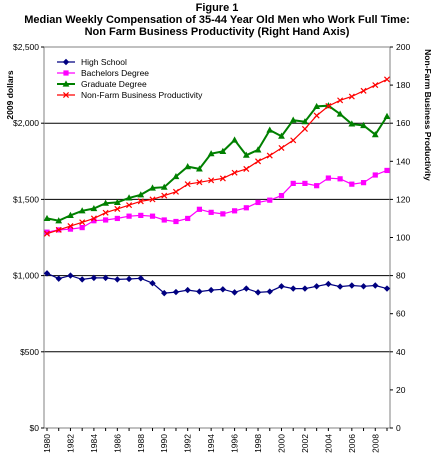  I want to click on right-tick-label: 100, so click(403, 238).